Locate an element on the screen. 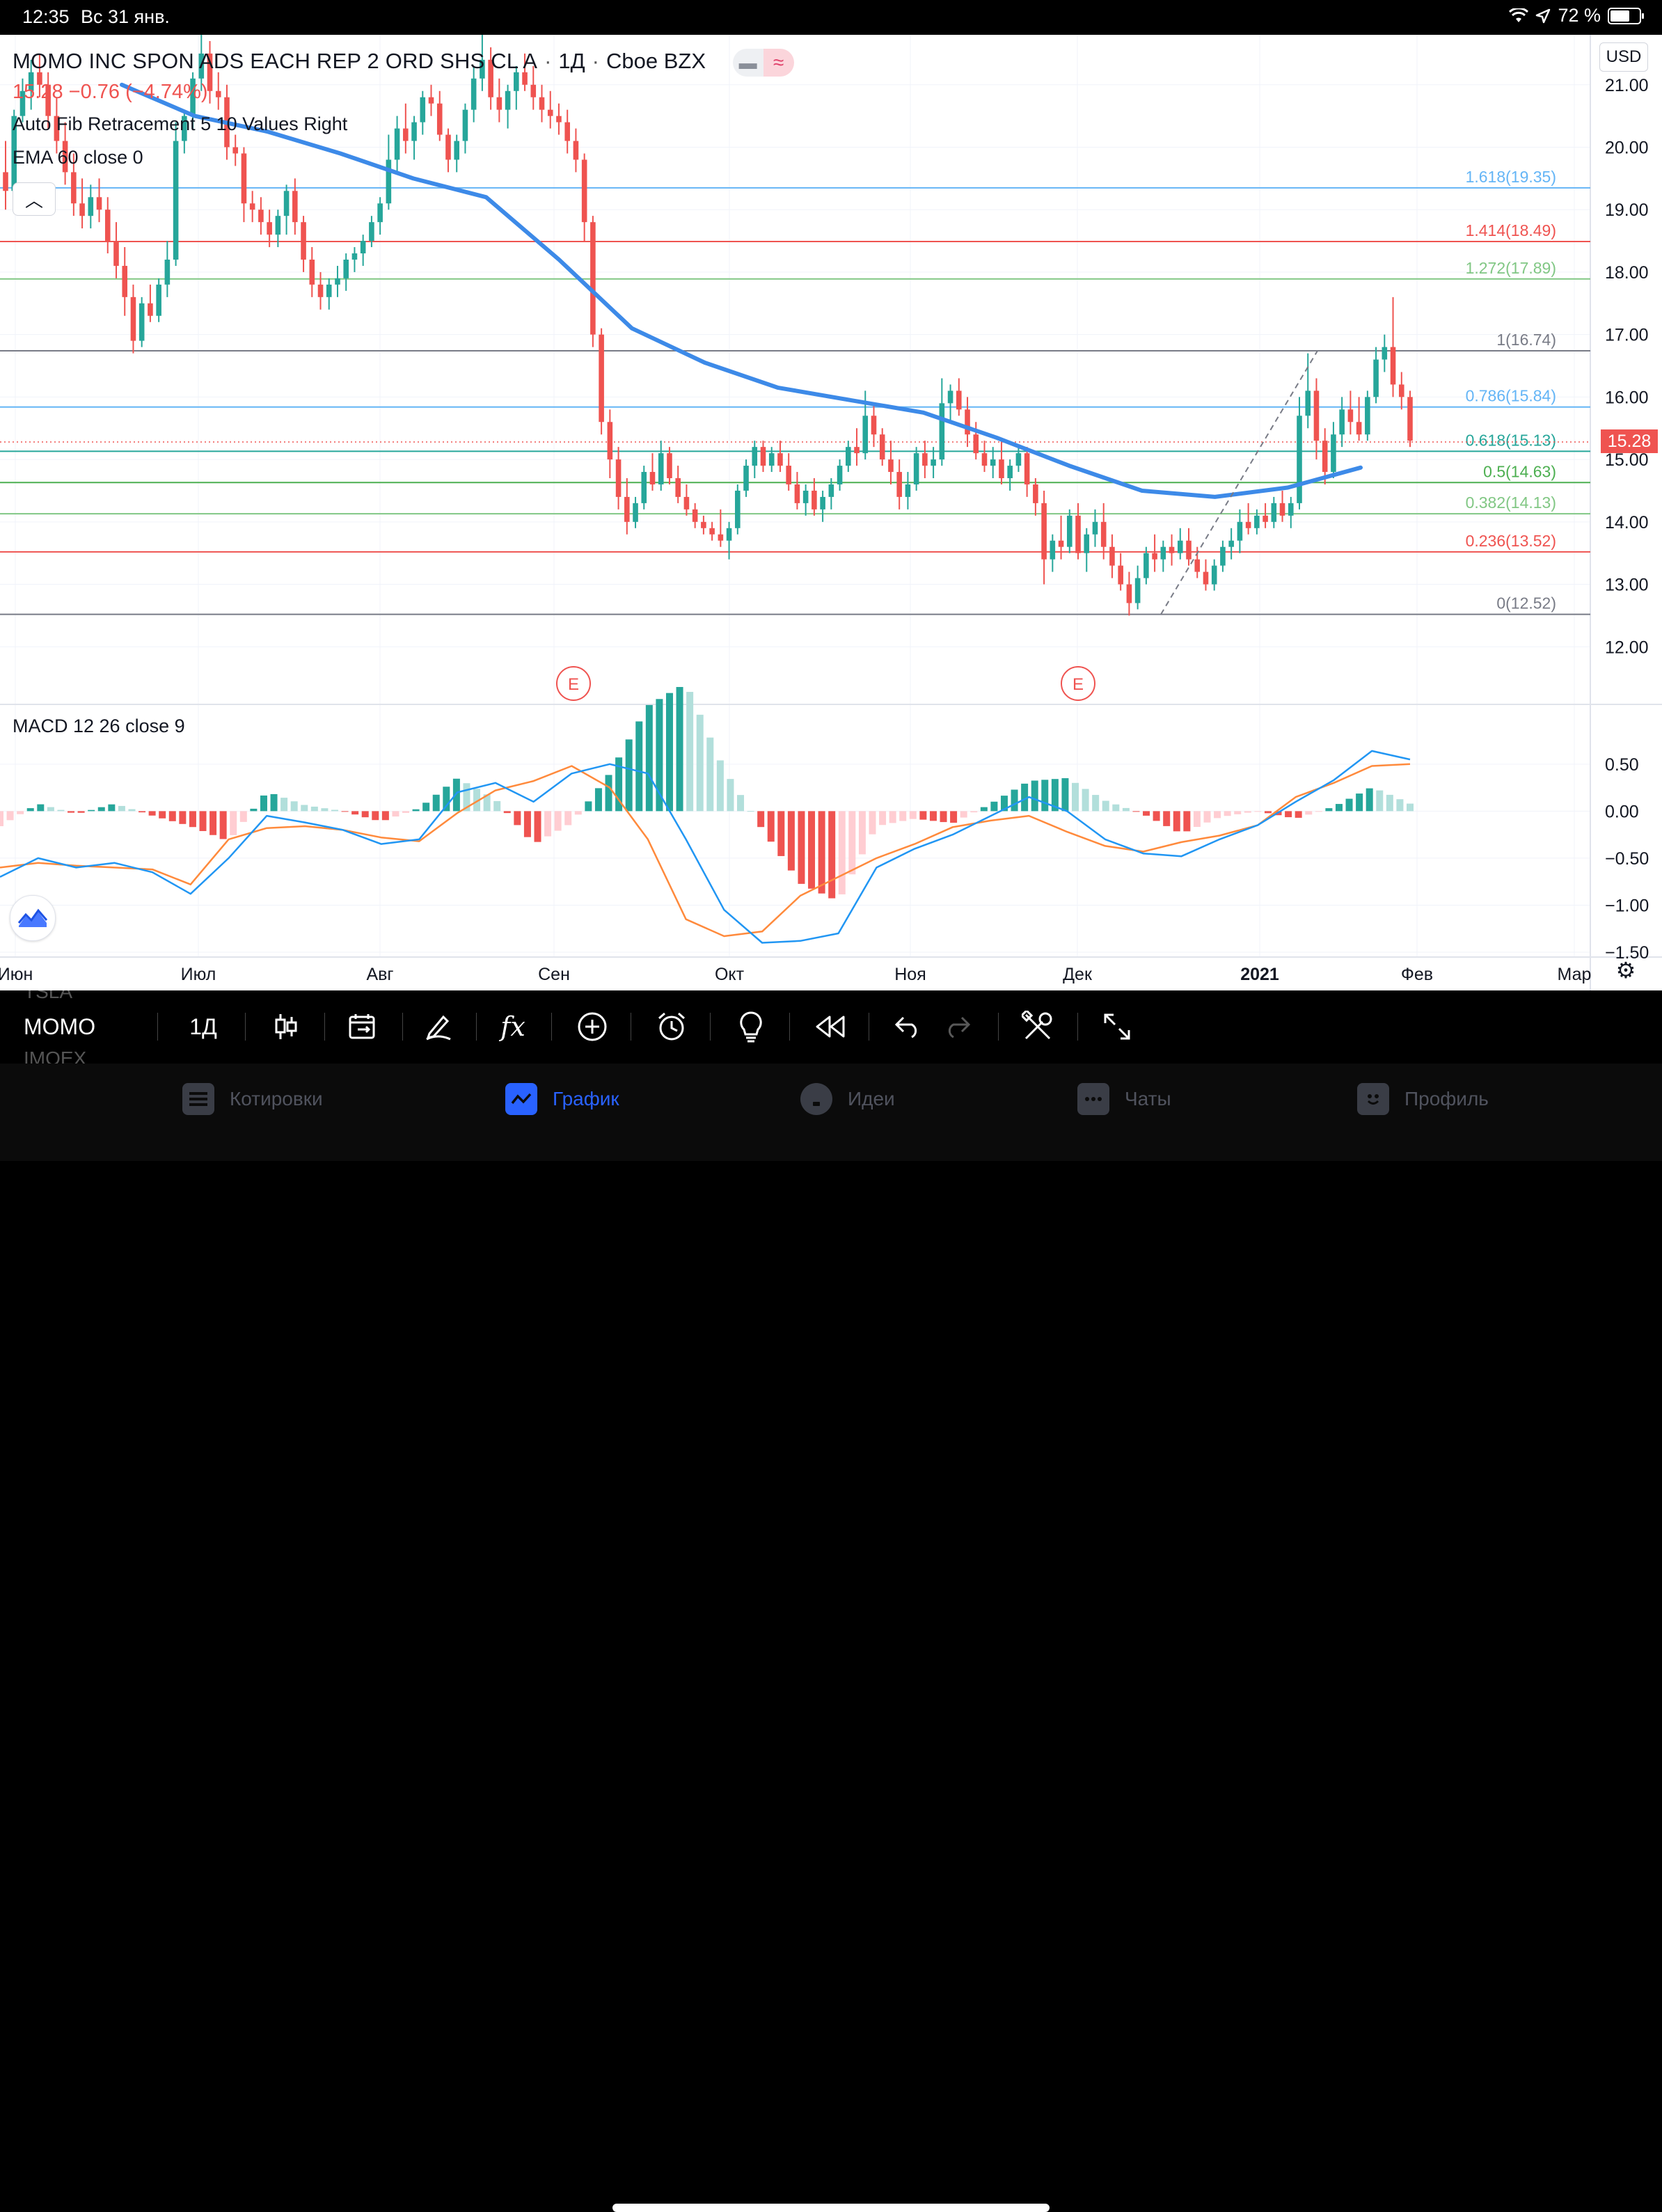 Image resolution: width=1662 pixels, height=2212 pixels. minus-icon: ▬ is located at coordinates (747, 62).